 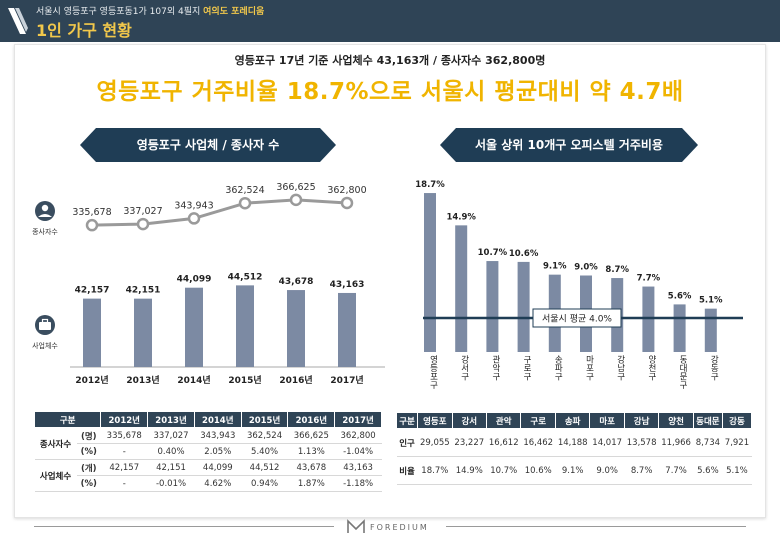 I want to click on business-icon-label: 사업체수, so click(x=45, y=345).